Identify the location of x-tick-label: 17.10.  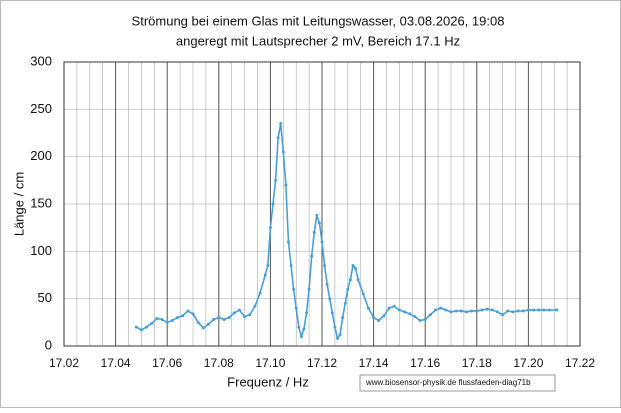
(270, 363).